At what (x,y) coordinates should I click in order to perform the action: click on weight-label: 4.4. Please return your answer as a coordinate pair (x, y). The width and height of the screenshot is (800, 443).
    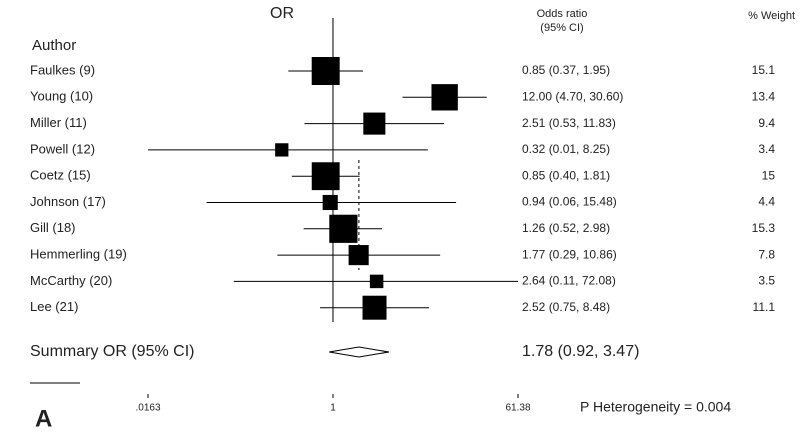
    Looking at the image, I should click on (766, 202).